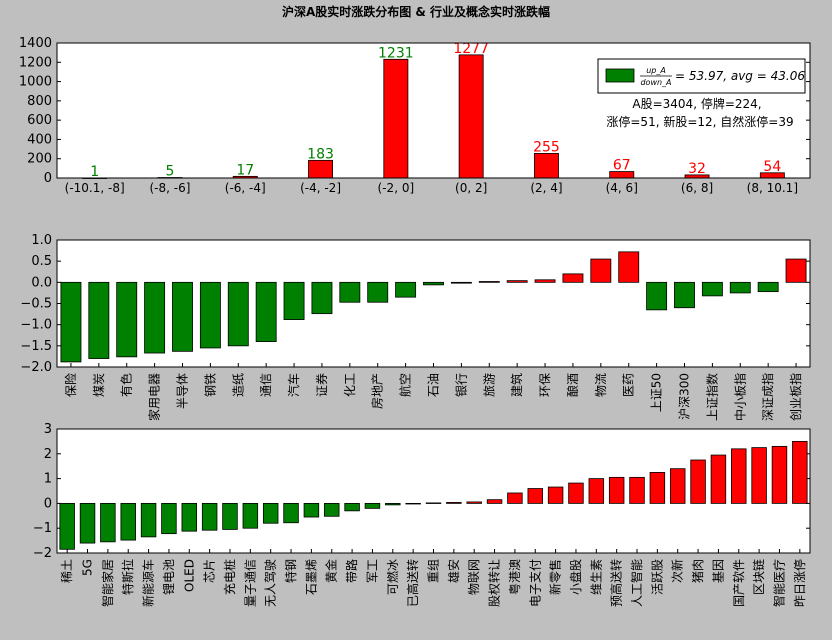 The image size is (832, 640). I want to click on x-tick-label: 航空, so click(405, 385).